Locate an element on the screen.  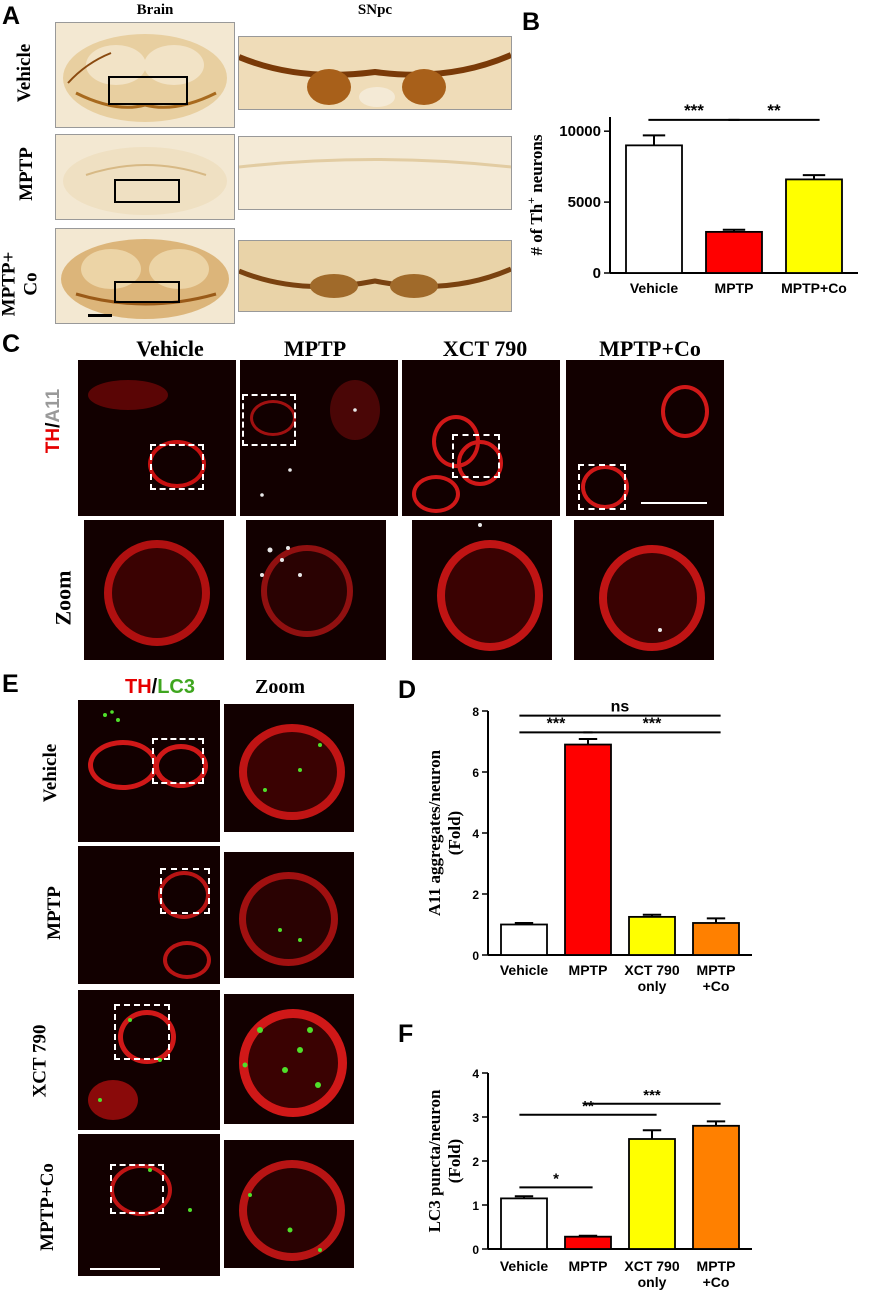
snpc-mptp-co is located at coordinates (375, 276).